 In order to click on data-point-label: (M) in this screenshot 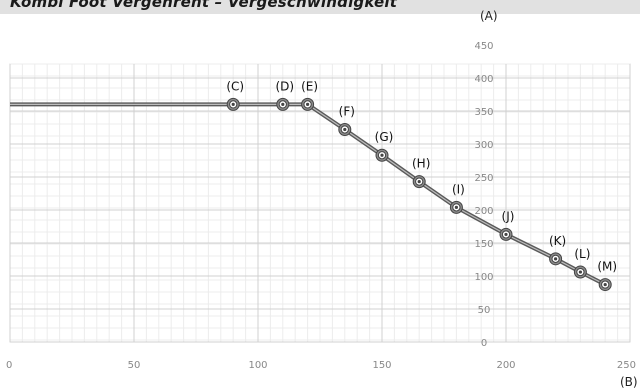, I will do `click(607, 267)`.